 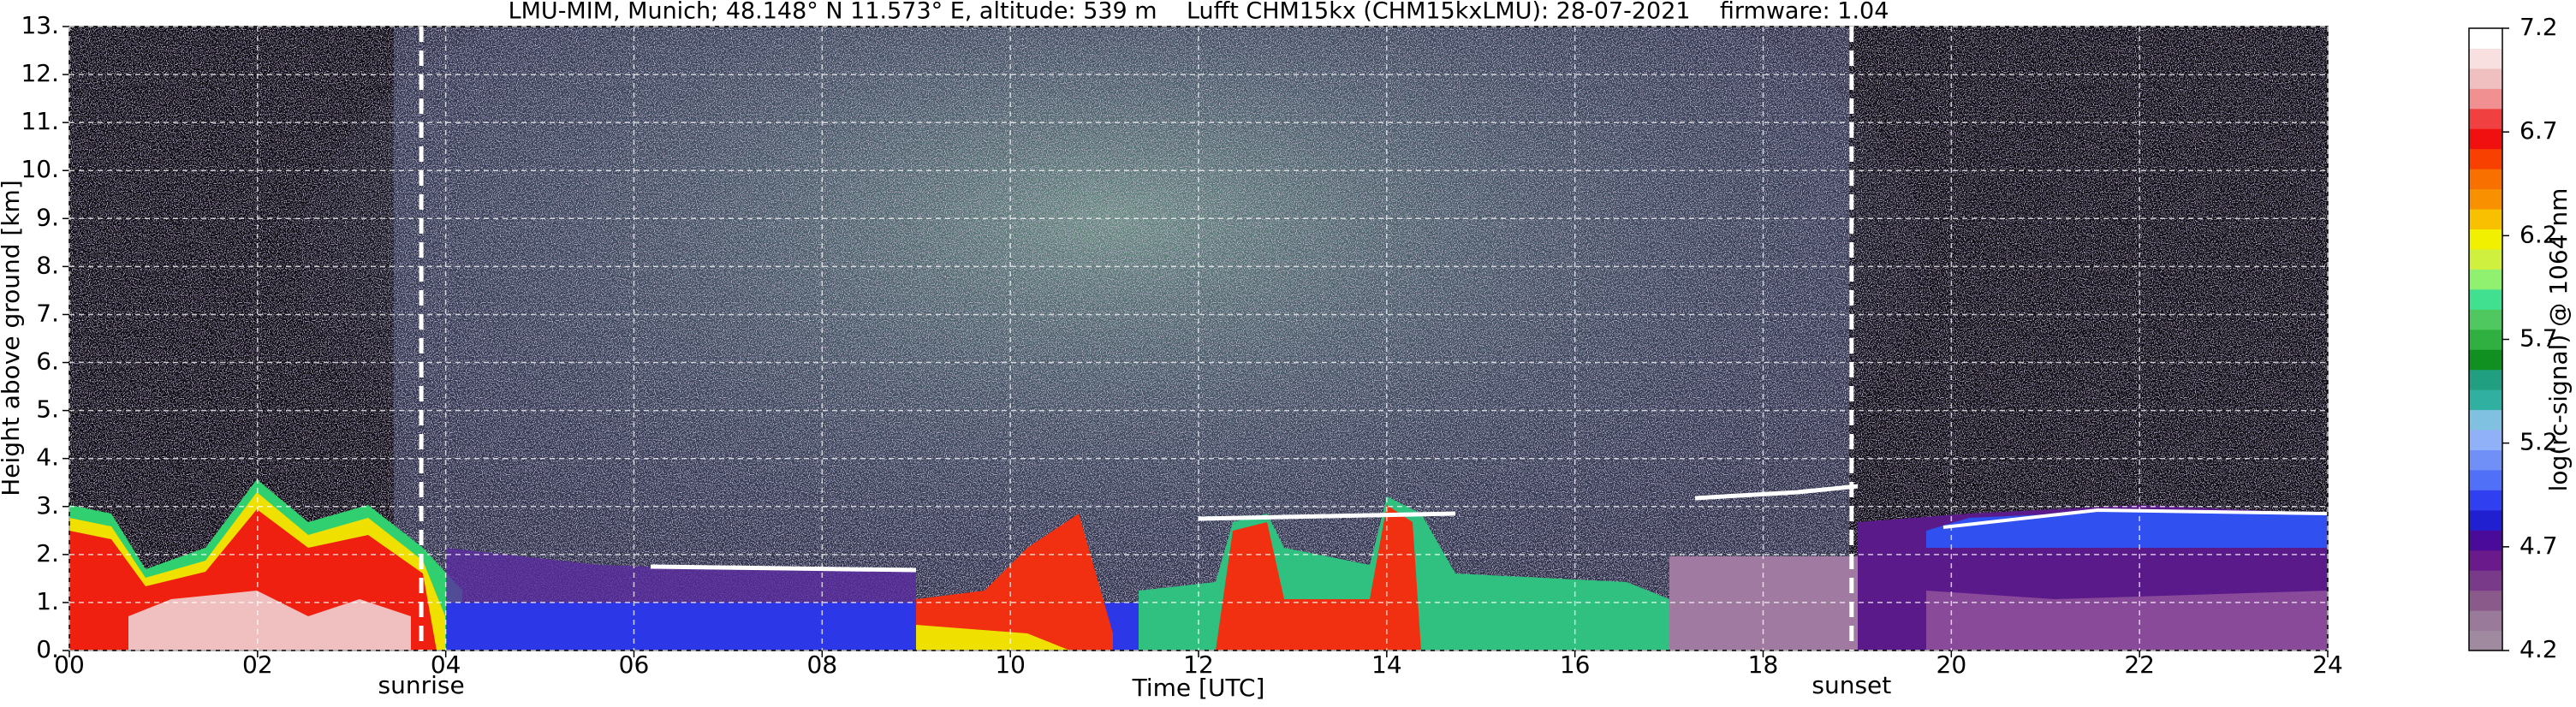 What do you see at coordinates (47, 649) in the screenshot?
I see `y-tick-label: 0.` at bounding box center [47, 649].